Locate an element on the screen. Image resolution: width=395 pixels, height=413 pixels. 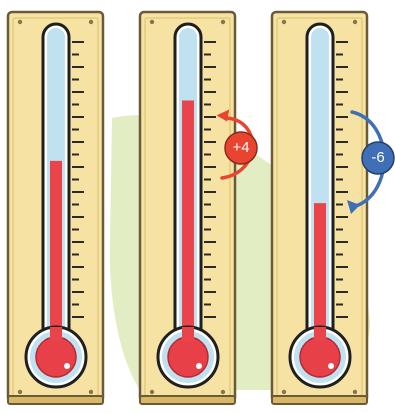
increase-badge is located at coordinates (241, 148).